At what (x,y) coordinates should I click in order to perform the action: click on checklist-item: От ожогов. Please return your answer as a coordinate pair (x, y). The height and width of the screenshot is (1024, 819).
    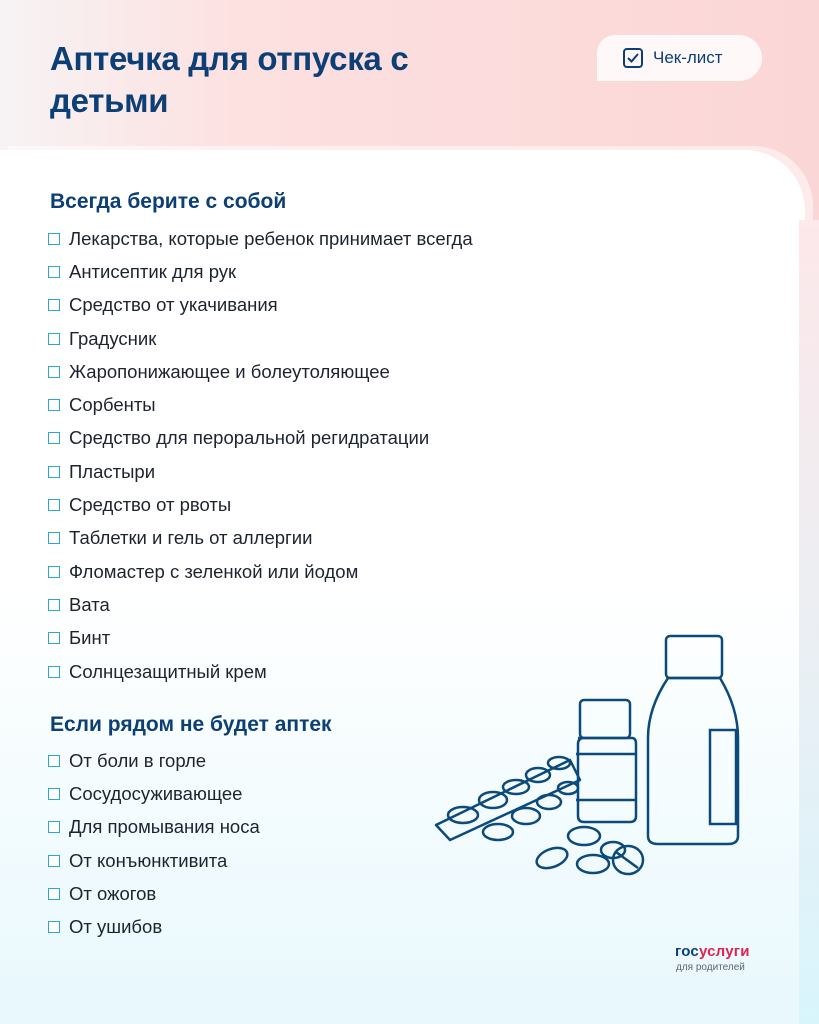
    Looking at the image, I should click on (154, 893).